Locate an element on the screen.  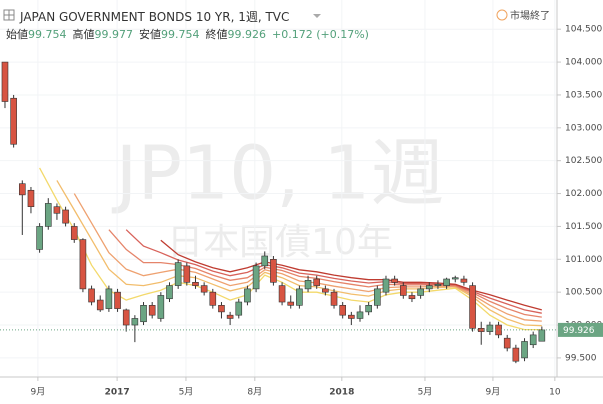
y-tick-label: 100.500 is located at coordinates (583, 293).